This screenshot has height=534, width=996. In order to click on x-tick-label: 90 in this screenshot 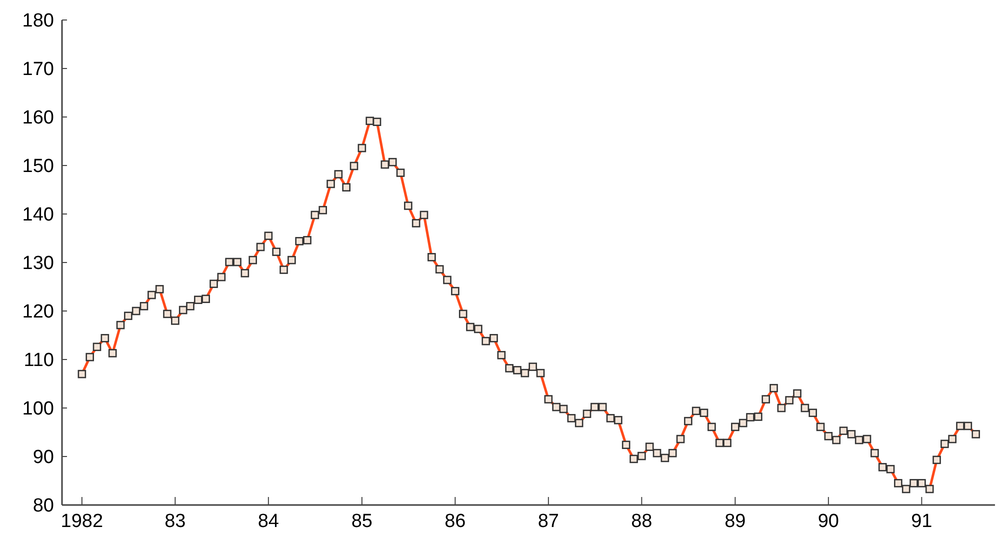, I will do `click(828, 521)`.